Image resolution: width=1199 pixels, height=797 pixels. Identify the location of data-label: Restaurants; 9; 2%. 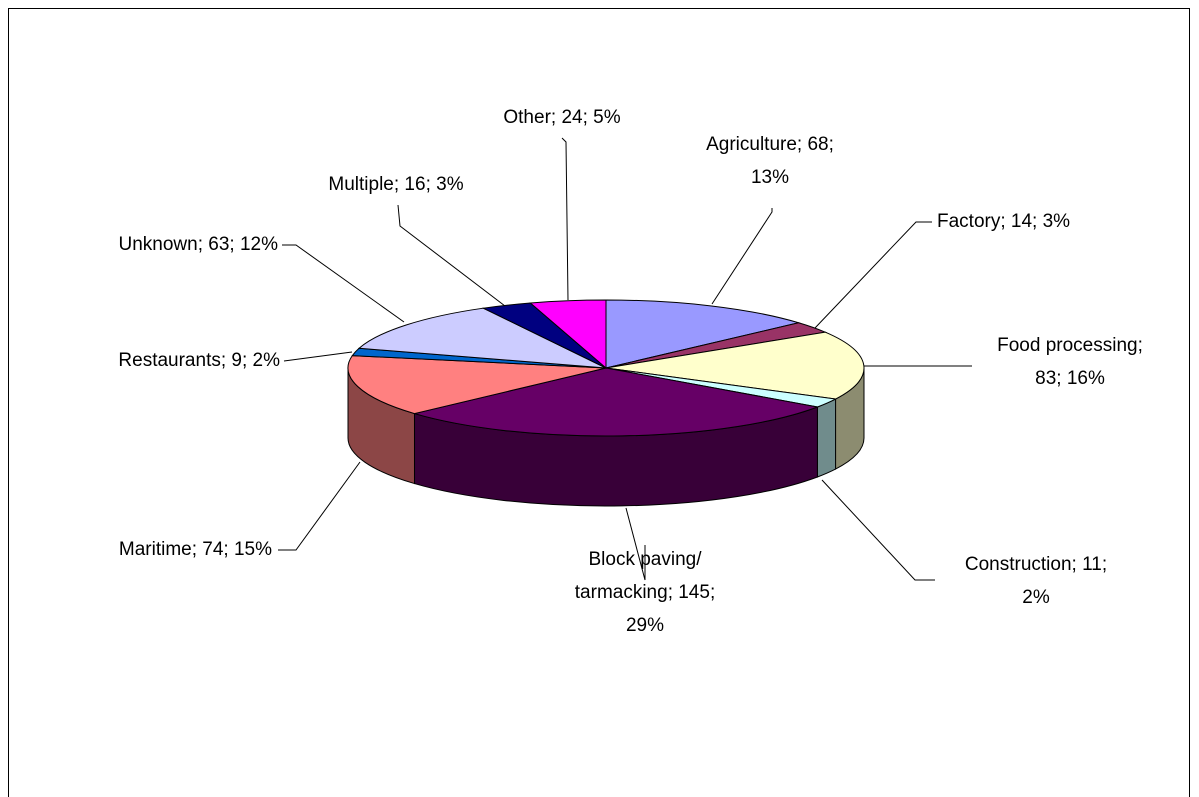
(199, 360).